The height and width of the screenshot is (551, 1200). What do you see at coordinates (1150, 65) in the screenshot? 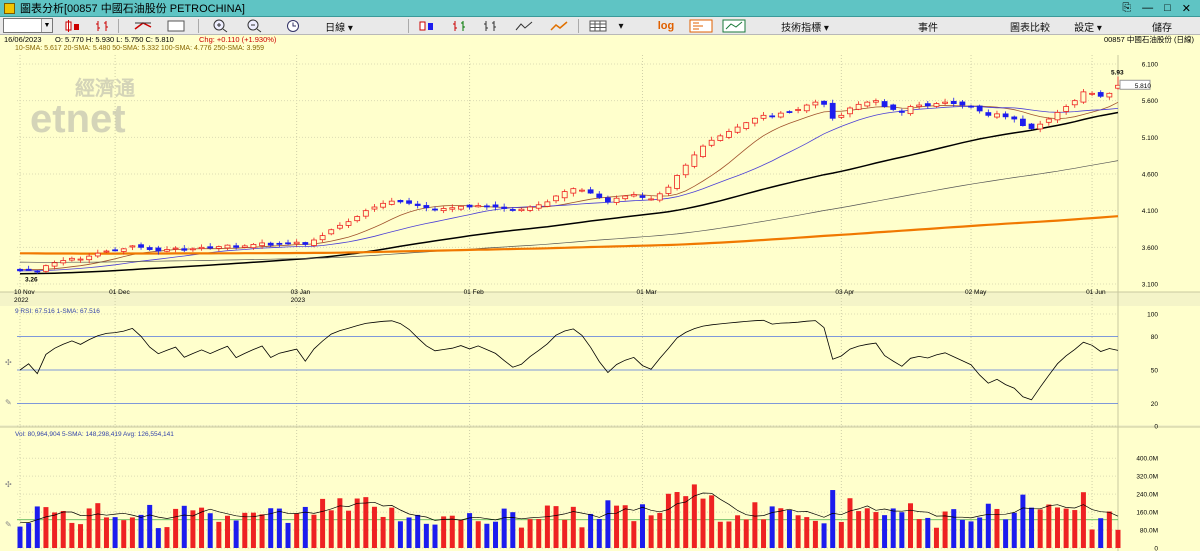
I see `price-axis-tick: 6.100` at bounding box center [1150, 65].